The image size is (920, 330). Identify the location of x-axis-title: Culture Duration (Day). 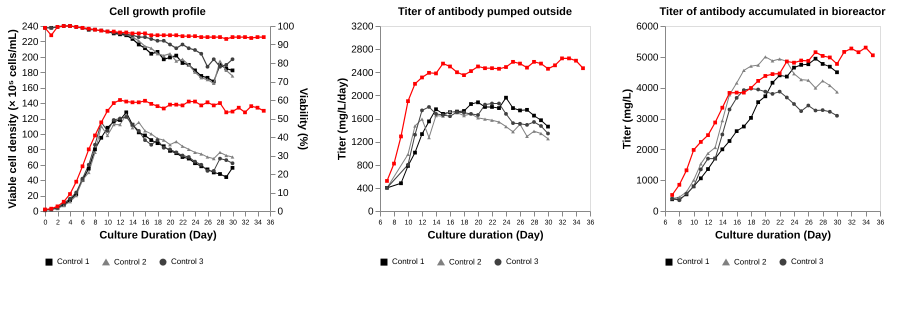
(158, 236).